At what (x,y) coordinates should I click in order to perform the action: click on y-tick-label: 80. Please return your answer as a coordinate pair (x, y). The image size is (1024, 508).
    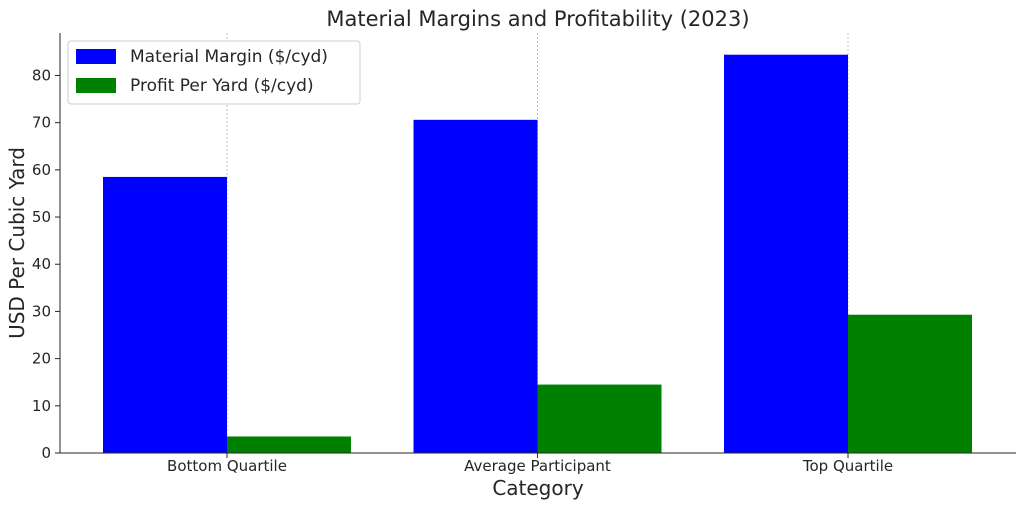
    Looking at the image, I should click on (41, 75).